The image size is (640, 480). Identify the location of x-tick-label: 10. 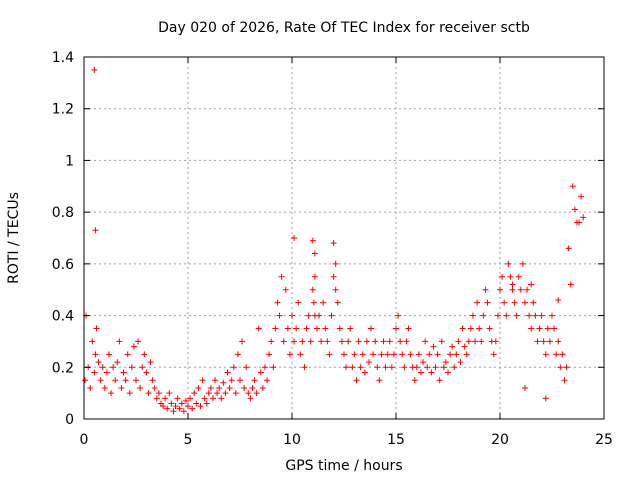
(292, 440).